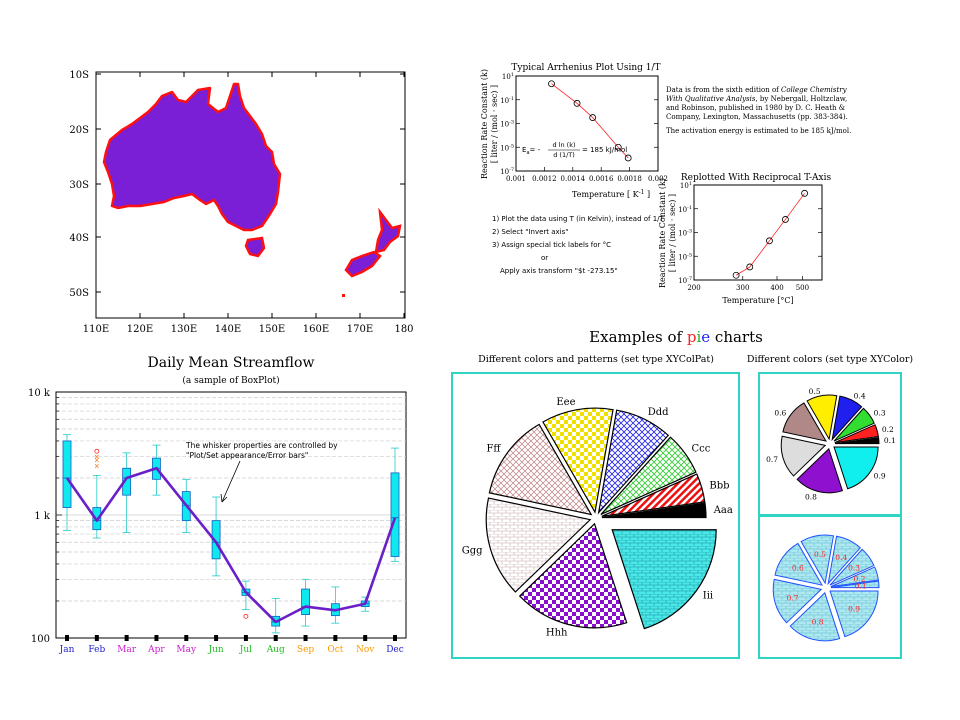  What do you see at coordinates (841, 557) in the screenshot?
I see `pie-label: 0.4` at bounding box center [841, 557].